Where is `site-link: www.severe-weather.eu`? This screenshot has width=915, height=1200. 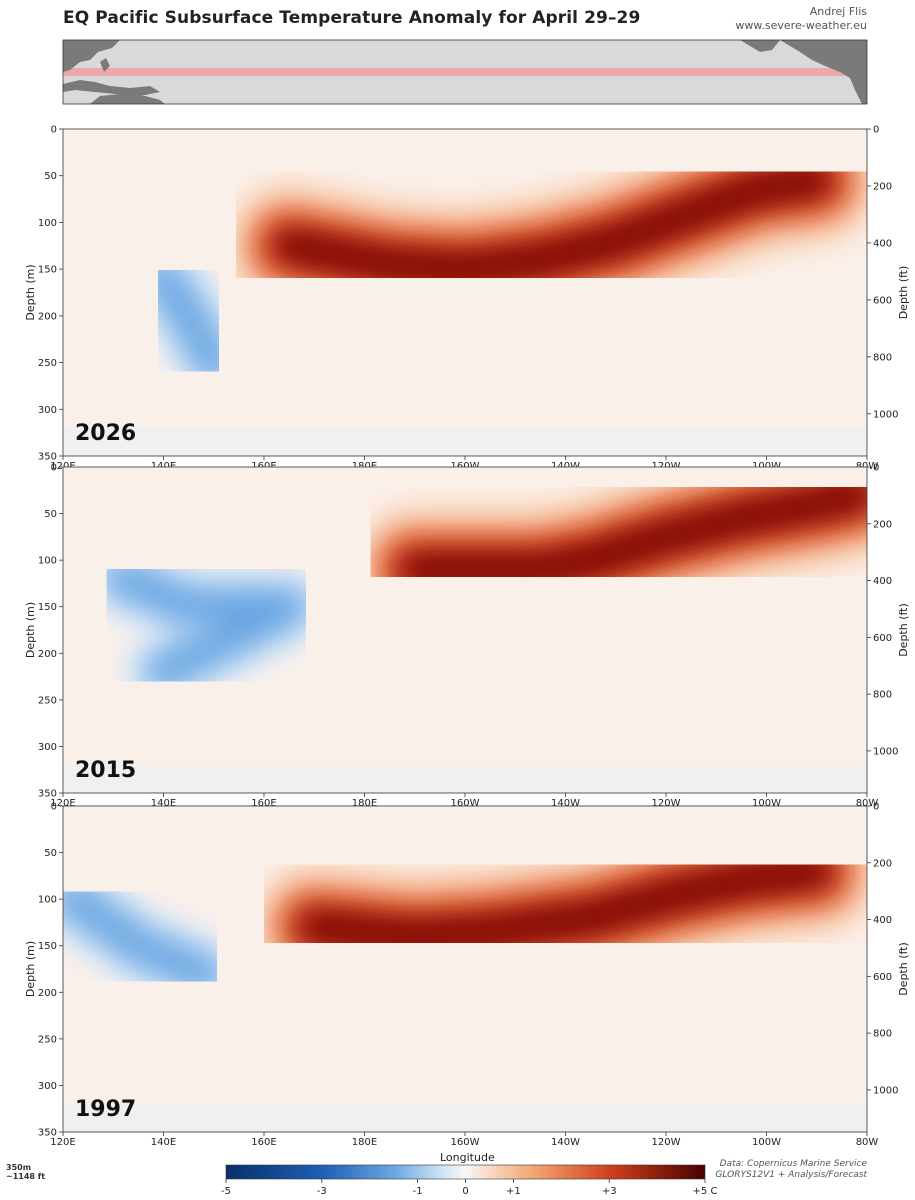
site-link: www.severe-weather.eu is located at coordinates (801, 25).